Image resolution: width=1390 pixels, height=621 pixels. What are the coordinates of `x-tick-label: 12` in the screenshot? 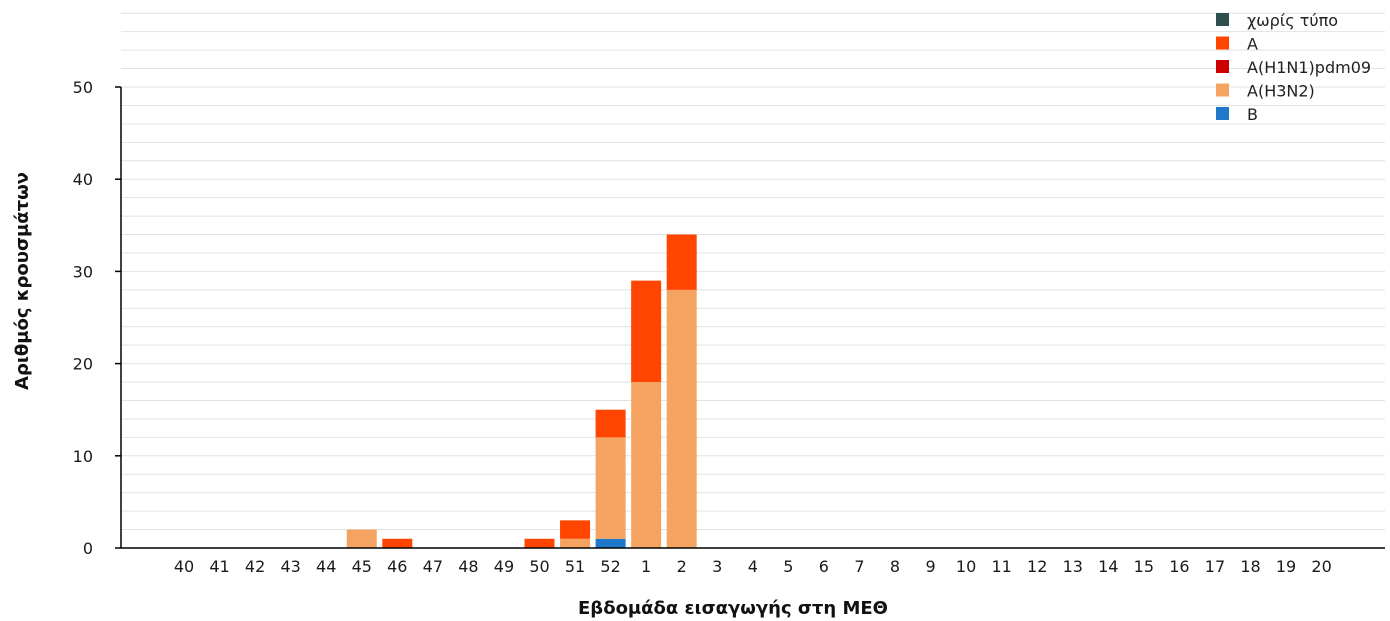 It's located at (1037, 566).